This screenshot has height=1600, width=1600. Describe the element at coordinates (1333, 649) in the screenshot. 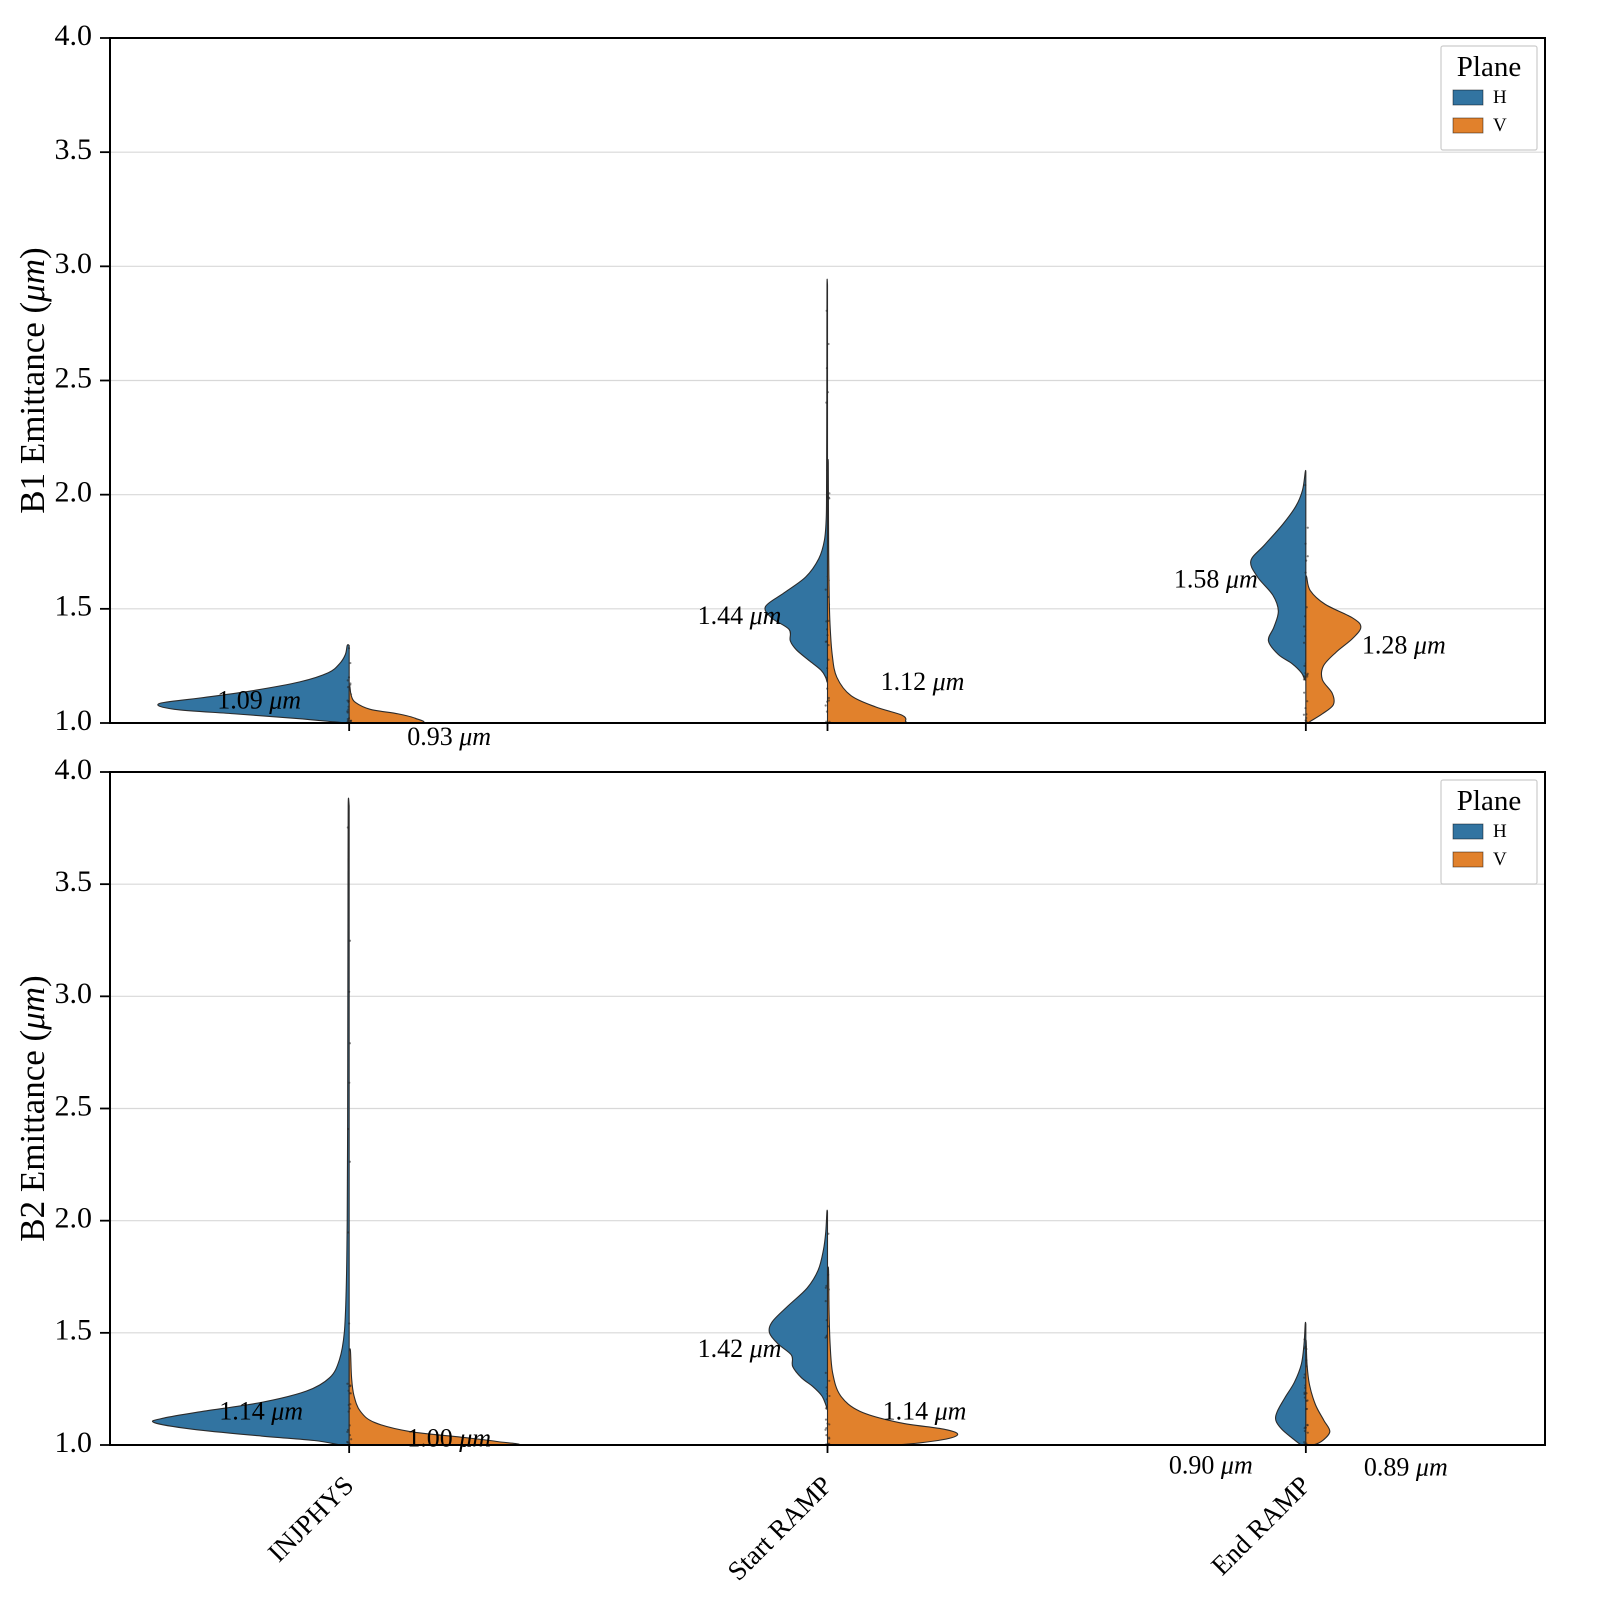

I see `violin-b1-end-ramp-v` at that location.